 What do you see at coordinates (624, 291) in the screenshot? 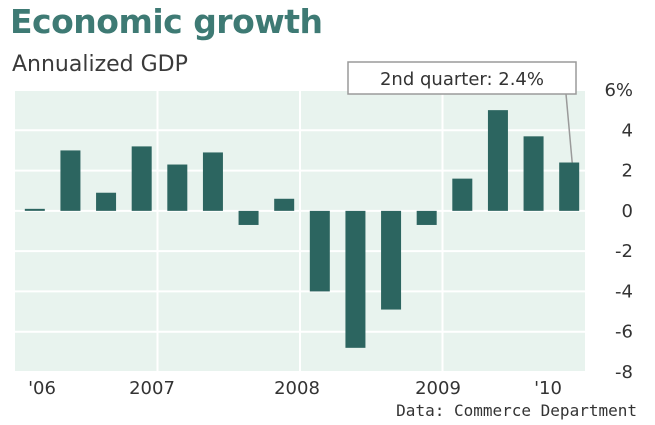
I see `y-tick-label: -4` at bounding box center [624, 291].